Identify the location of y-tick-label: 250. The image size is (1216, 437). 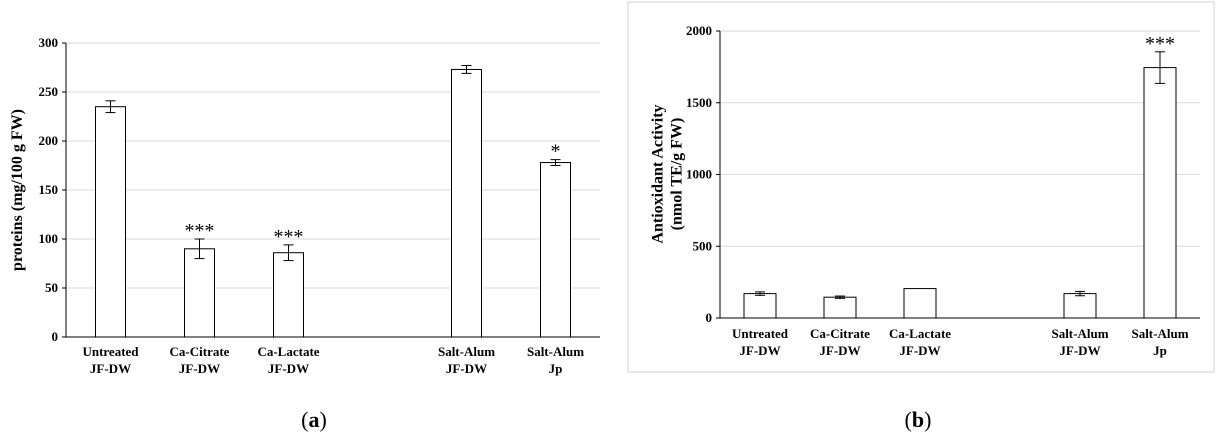
(49, 91).